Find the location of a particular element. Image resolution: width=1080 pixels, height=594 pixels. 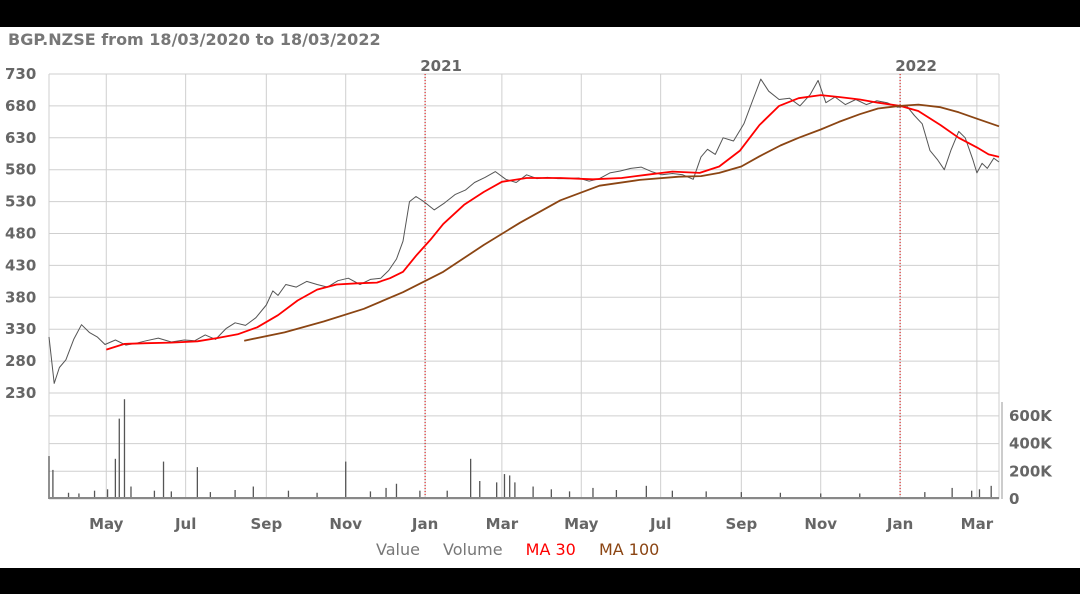

volume-axis: 0 200K 400K 600K is located at coordinates (1031, 457).